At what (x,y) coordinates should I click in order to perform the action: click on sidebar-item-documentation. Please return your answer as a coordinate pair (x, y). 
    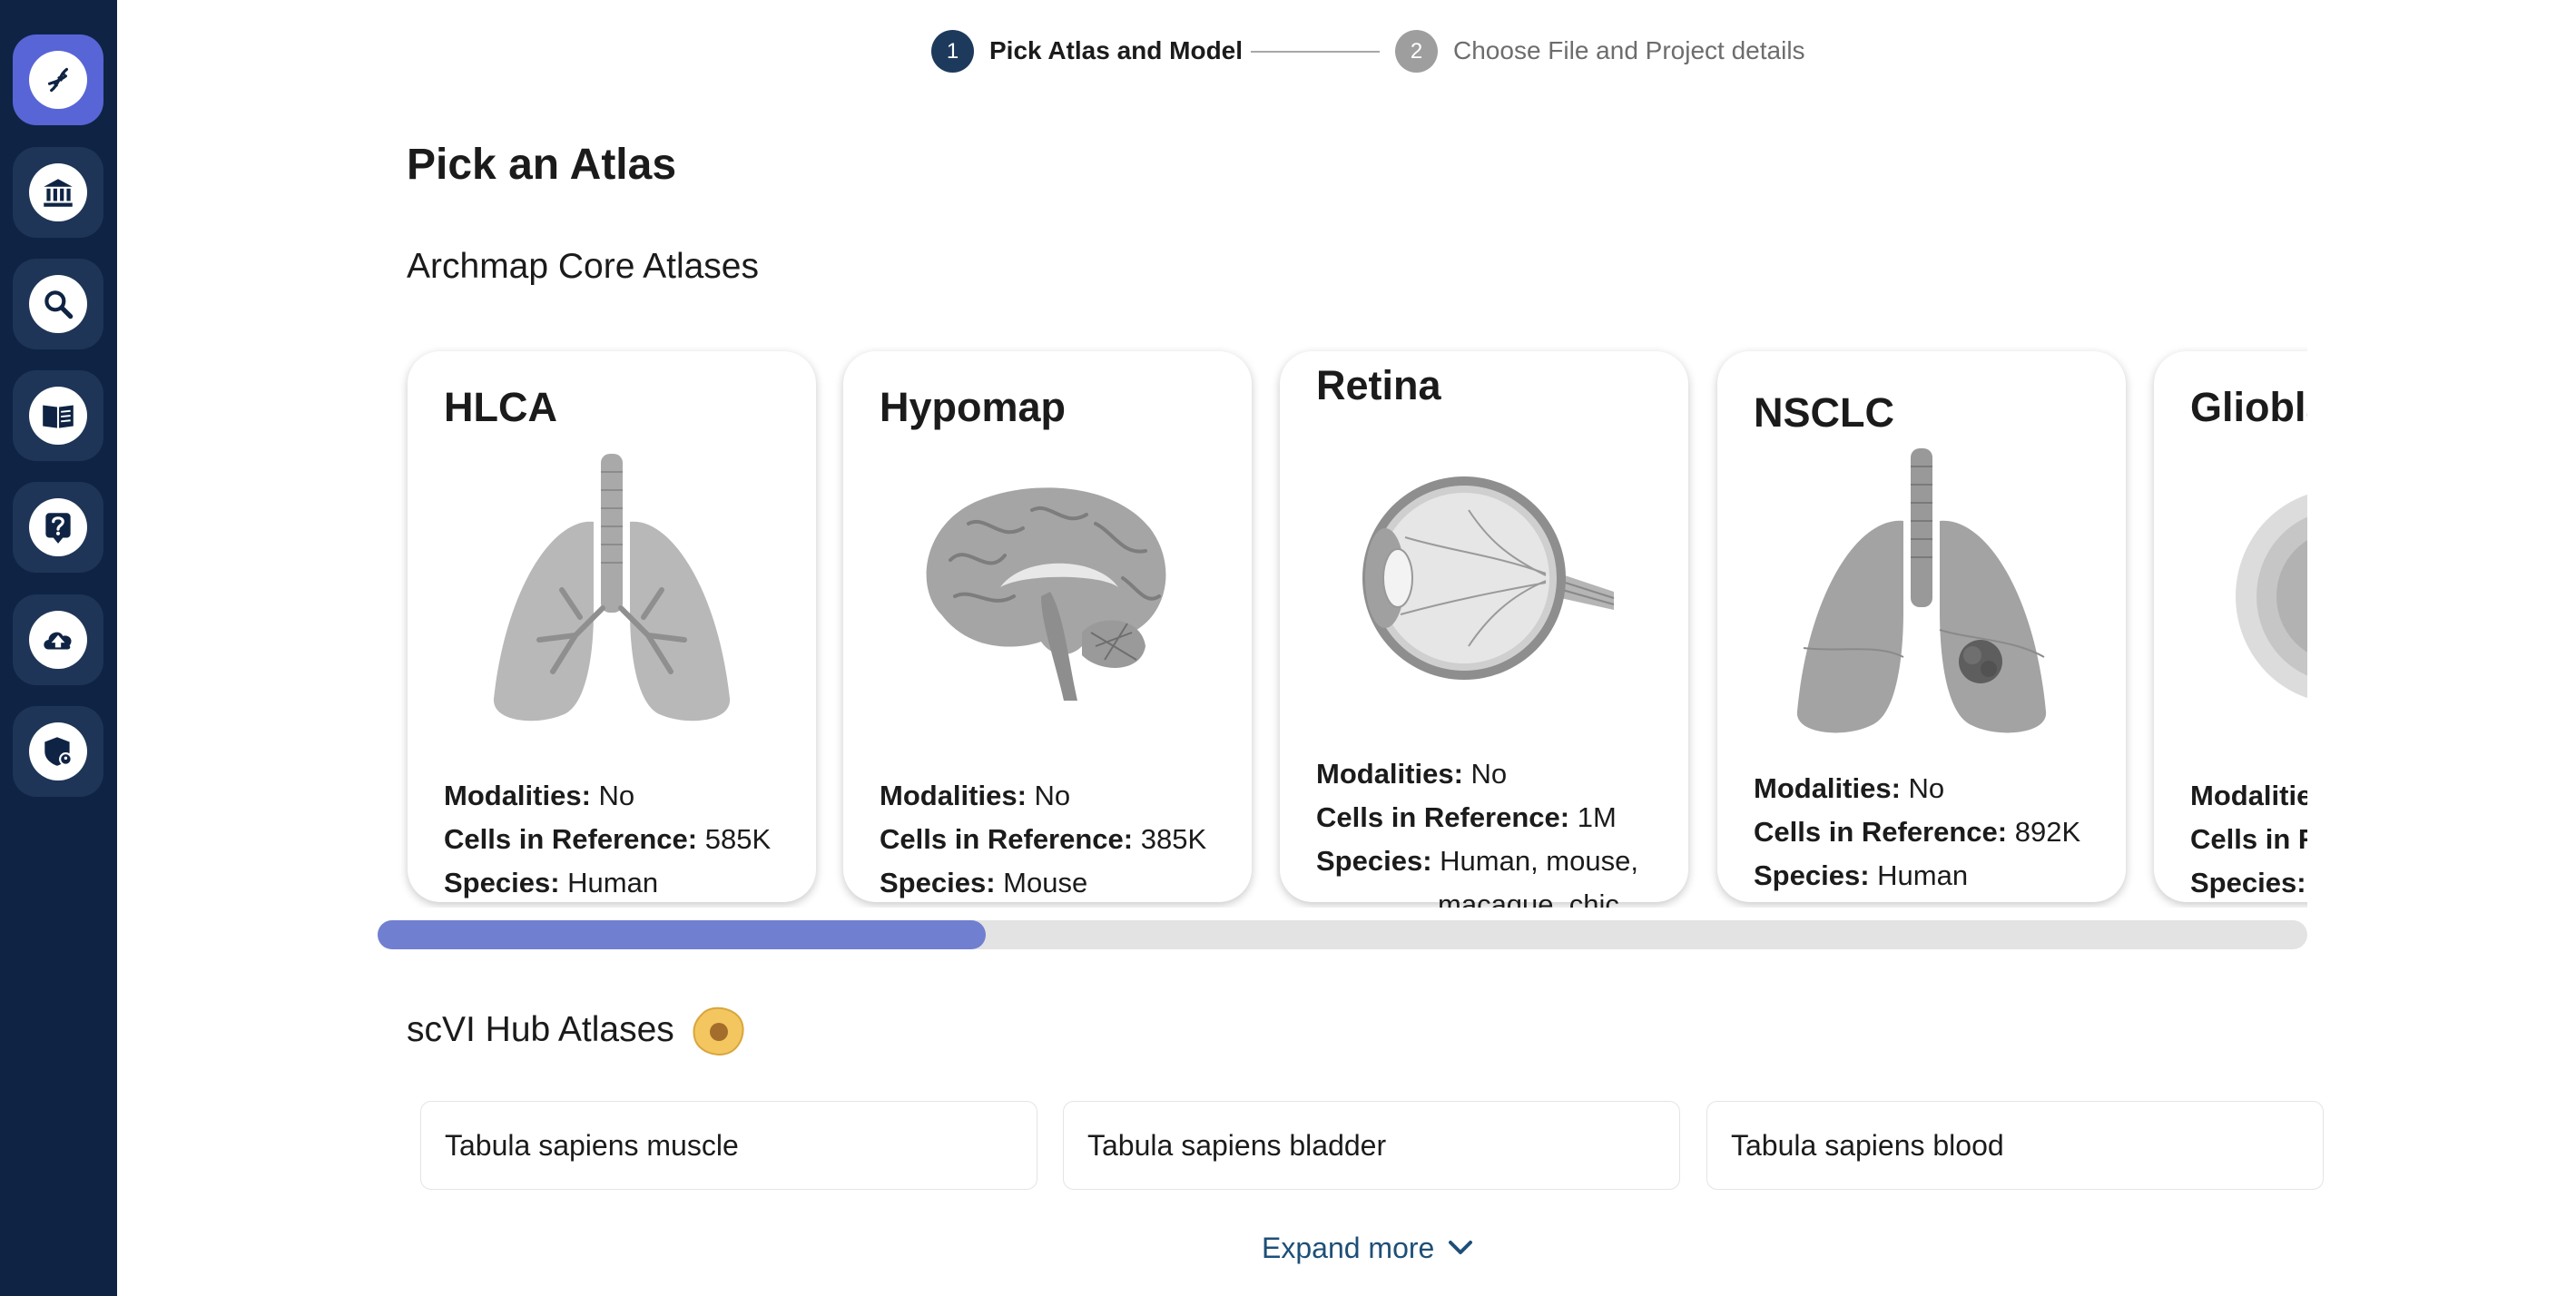
    Looking at the image, I should click on (58, 415).